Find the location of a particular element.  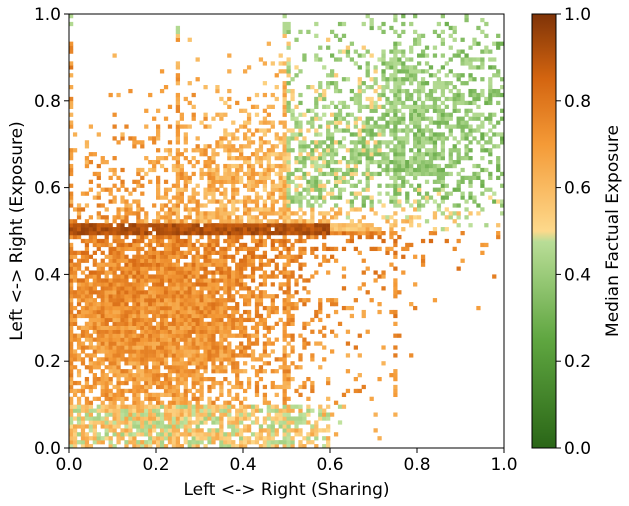

y-axis: 0.00.20.40.60.81.0 is located at coordinates (51, 232).